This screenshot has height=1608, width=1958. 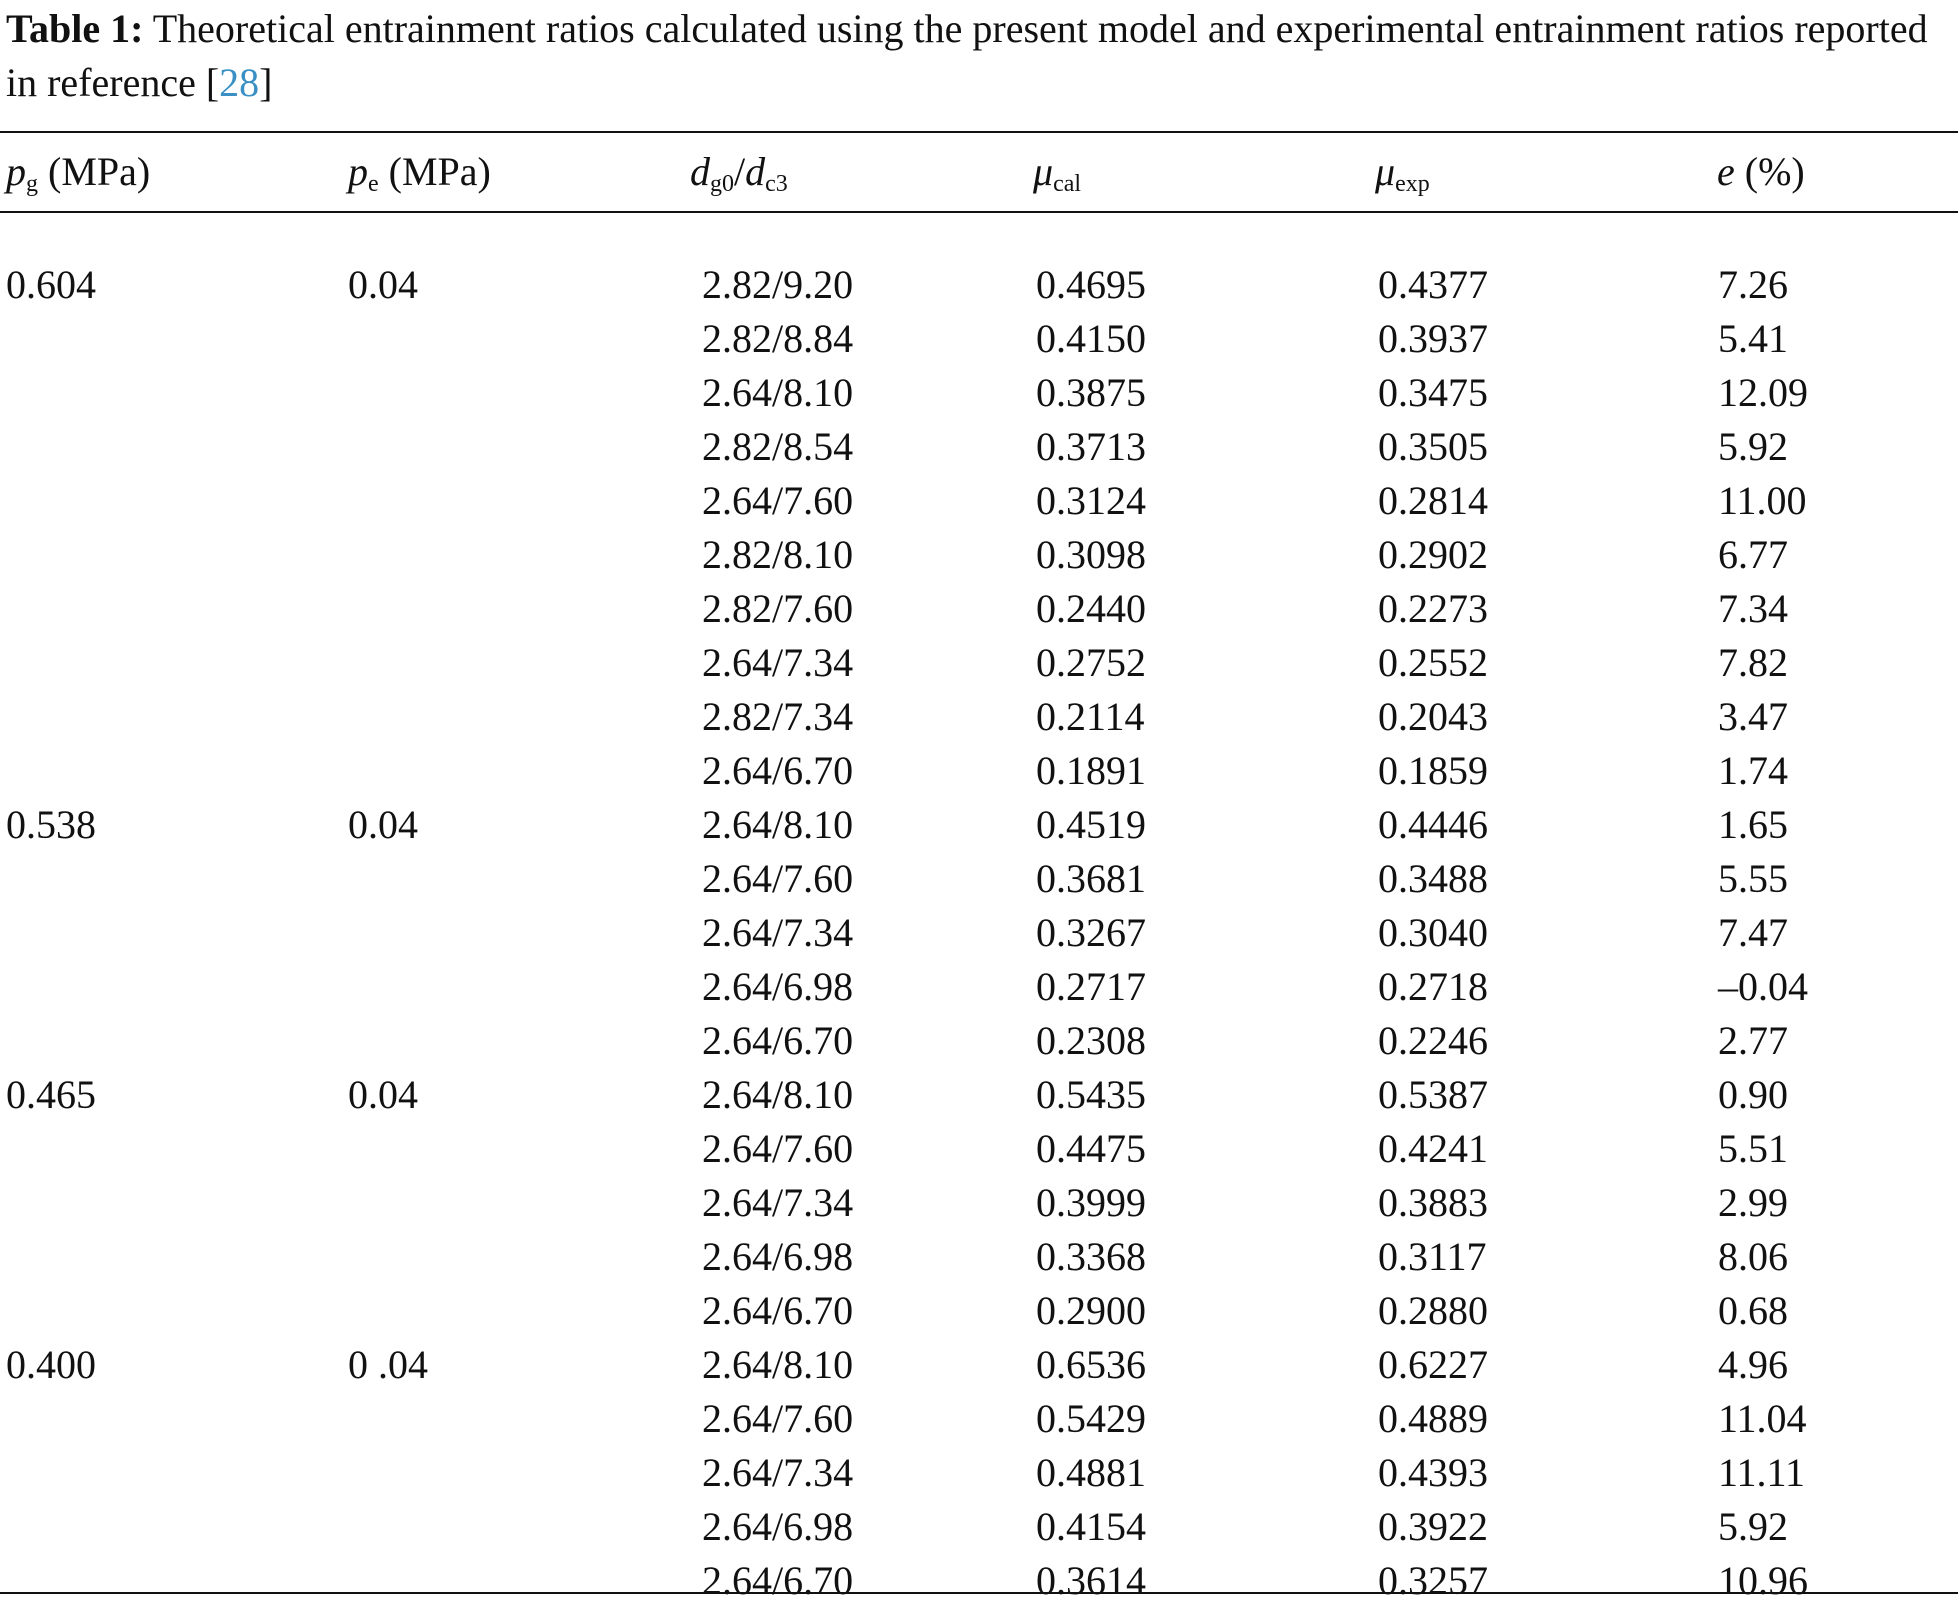 What do you see at coordinates (1433, 1418) in the screenshot?
I see `cell-mu-exp: 0.4889` at bounding box center [1433, 1418].